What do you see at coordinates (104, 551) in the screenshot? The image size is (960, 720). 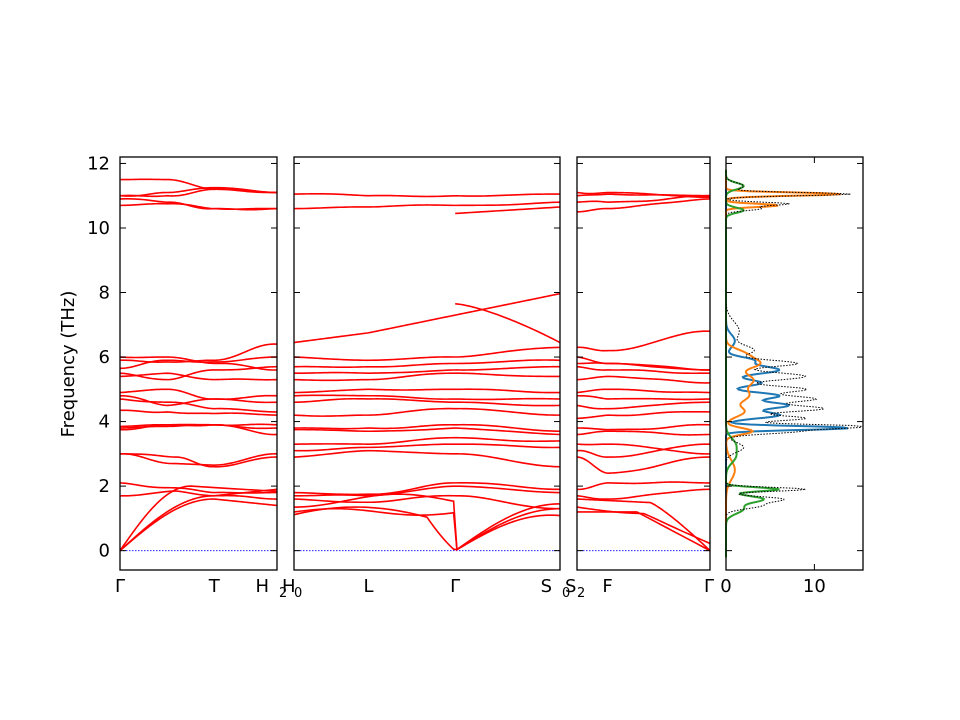 I see `y-tick-label: 0` at bounding box center [104, 551].